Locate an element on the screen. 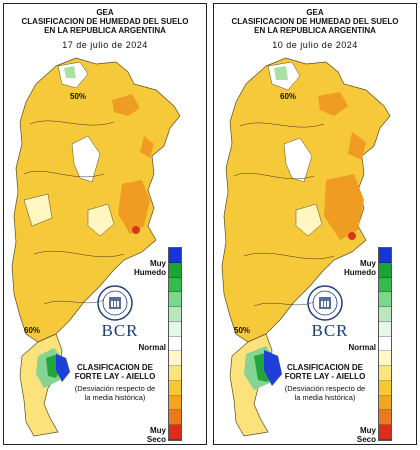  normal-area-mid is located at coordinates (38, 210).